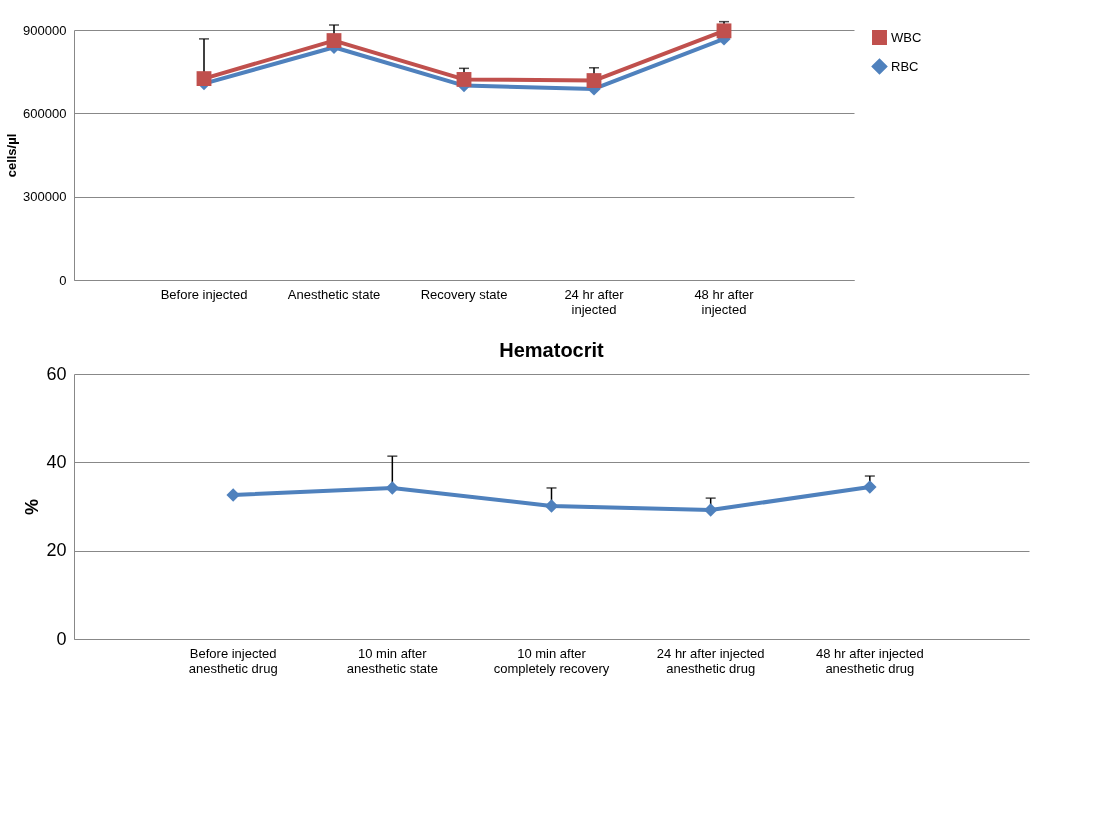  Describe the element at coordinates (594, 301) in the screenshot. I see `x-tick-label: 24 hr after injected` at that location.